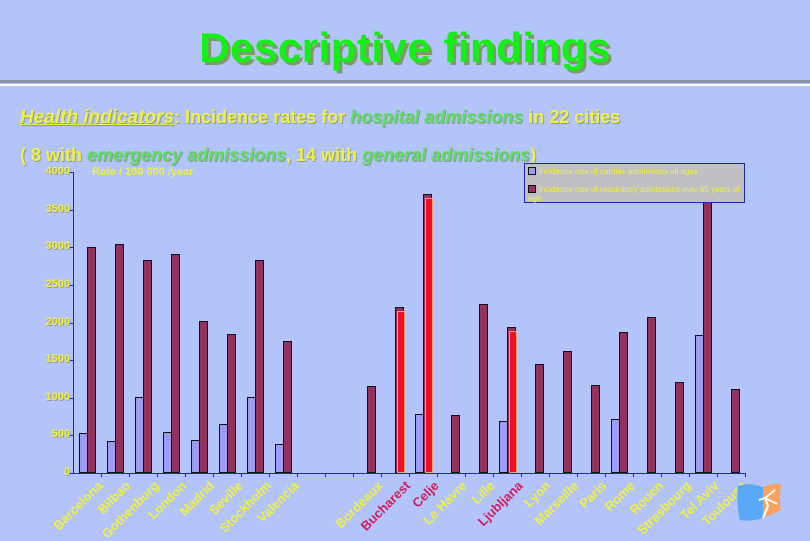  What do you see at coordinates (97, 117) in the screenshot?
I see `health-indicators-heading: Health indicators` at bounding box center [97, 117].